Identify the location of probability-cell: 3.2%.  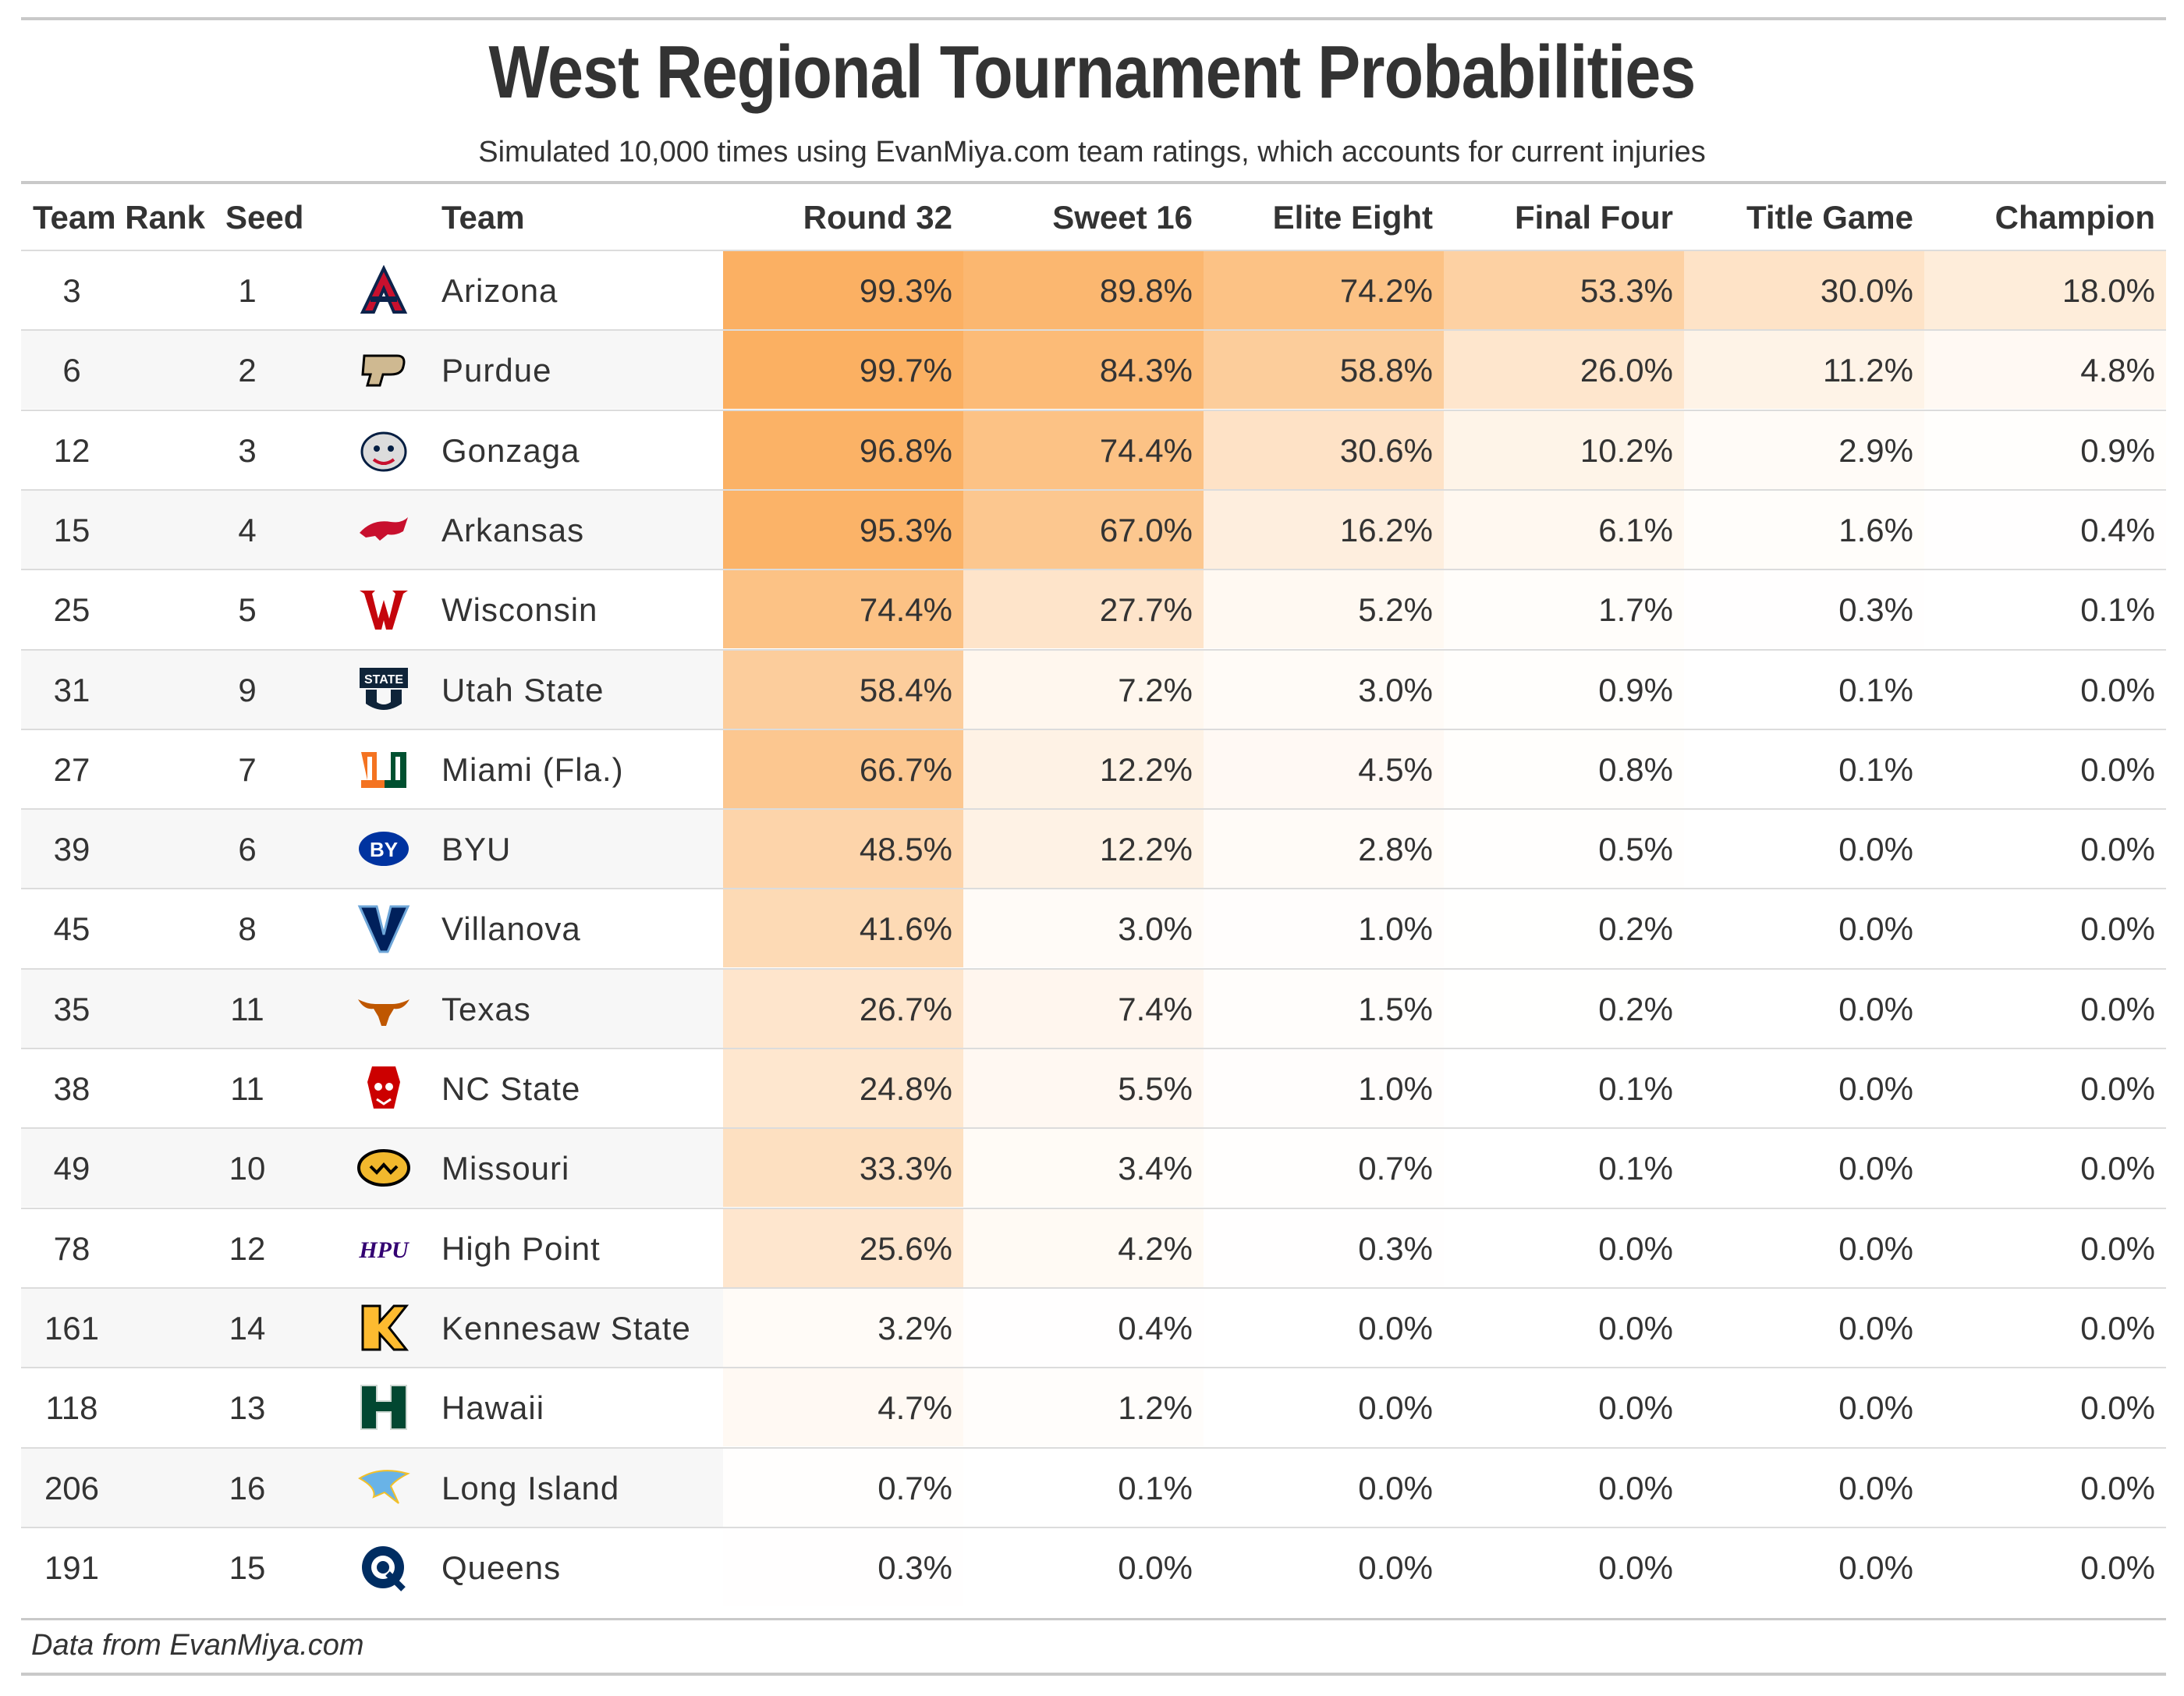
(843, 1327).